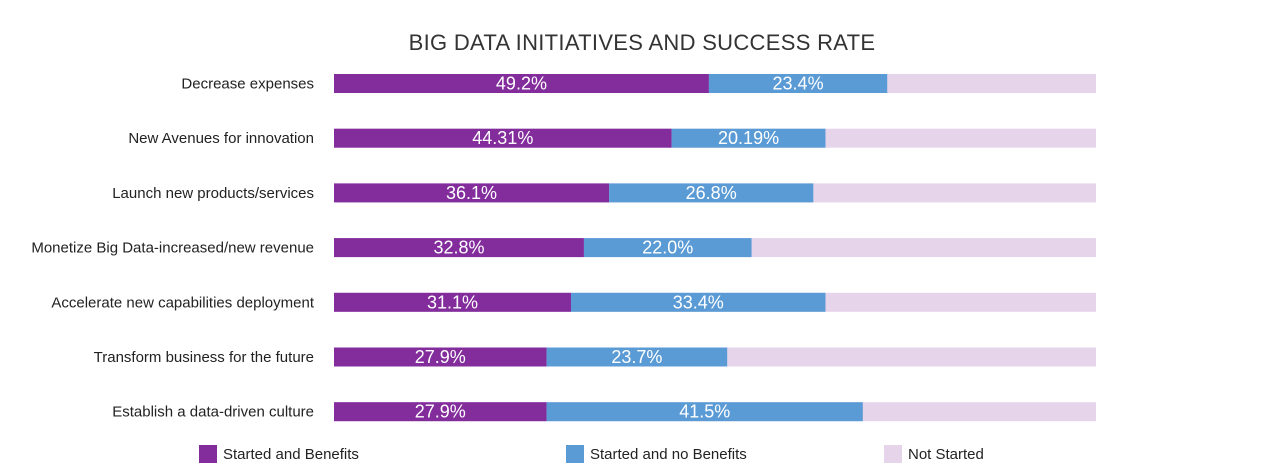 This screenshot has width=1267, height=475. I want to click on legend-item-started-and-benefits: Started and Benefits, so click(279, 454).